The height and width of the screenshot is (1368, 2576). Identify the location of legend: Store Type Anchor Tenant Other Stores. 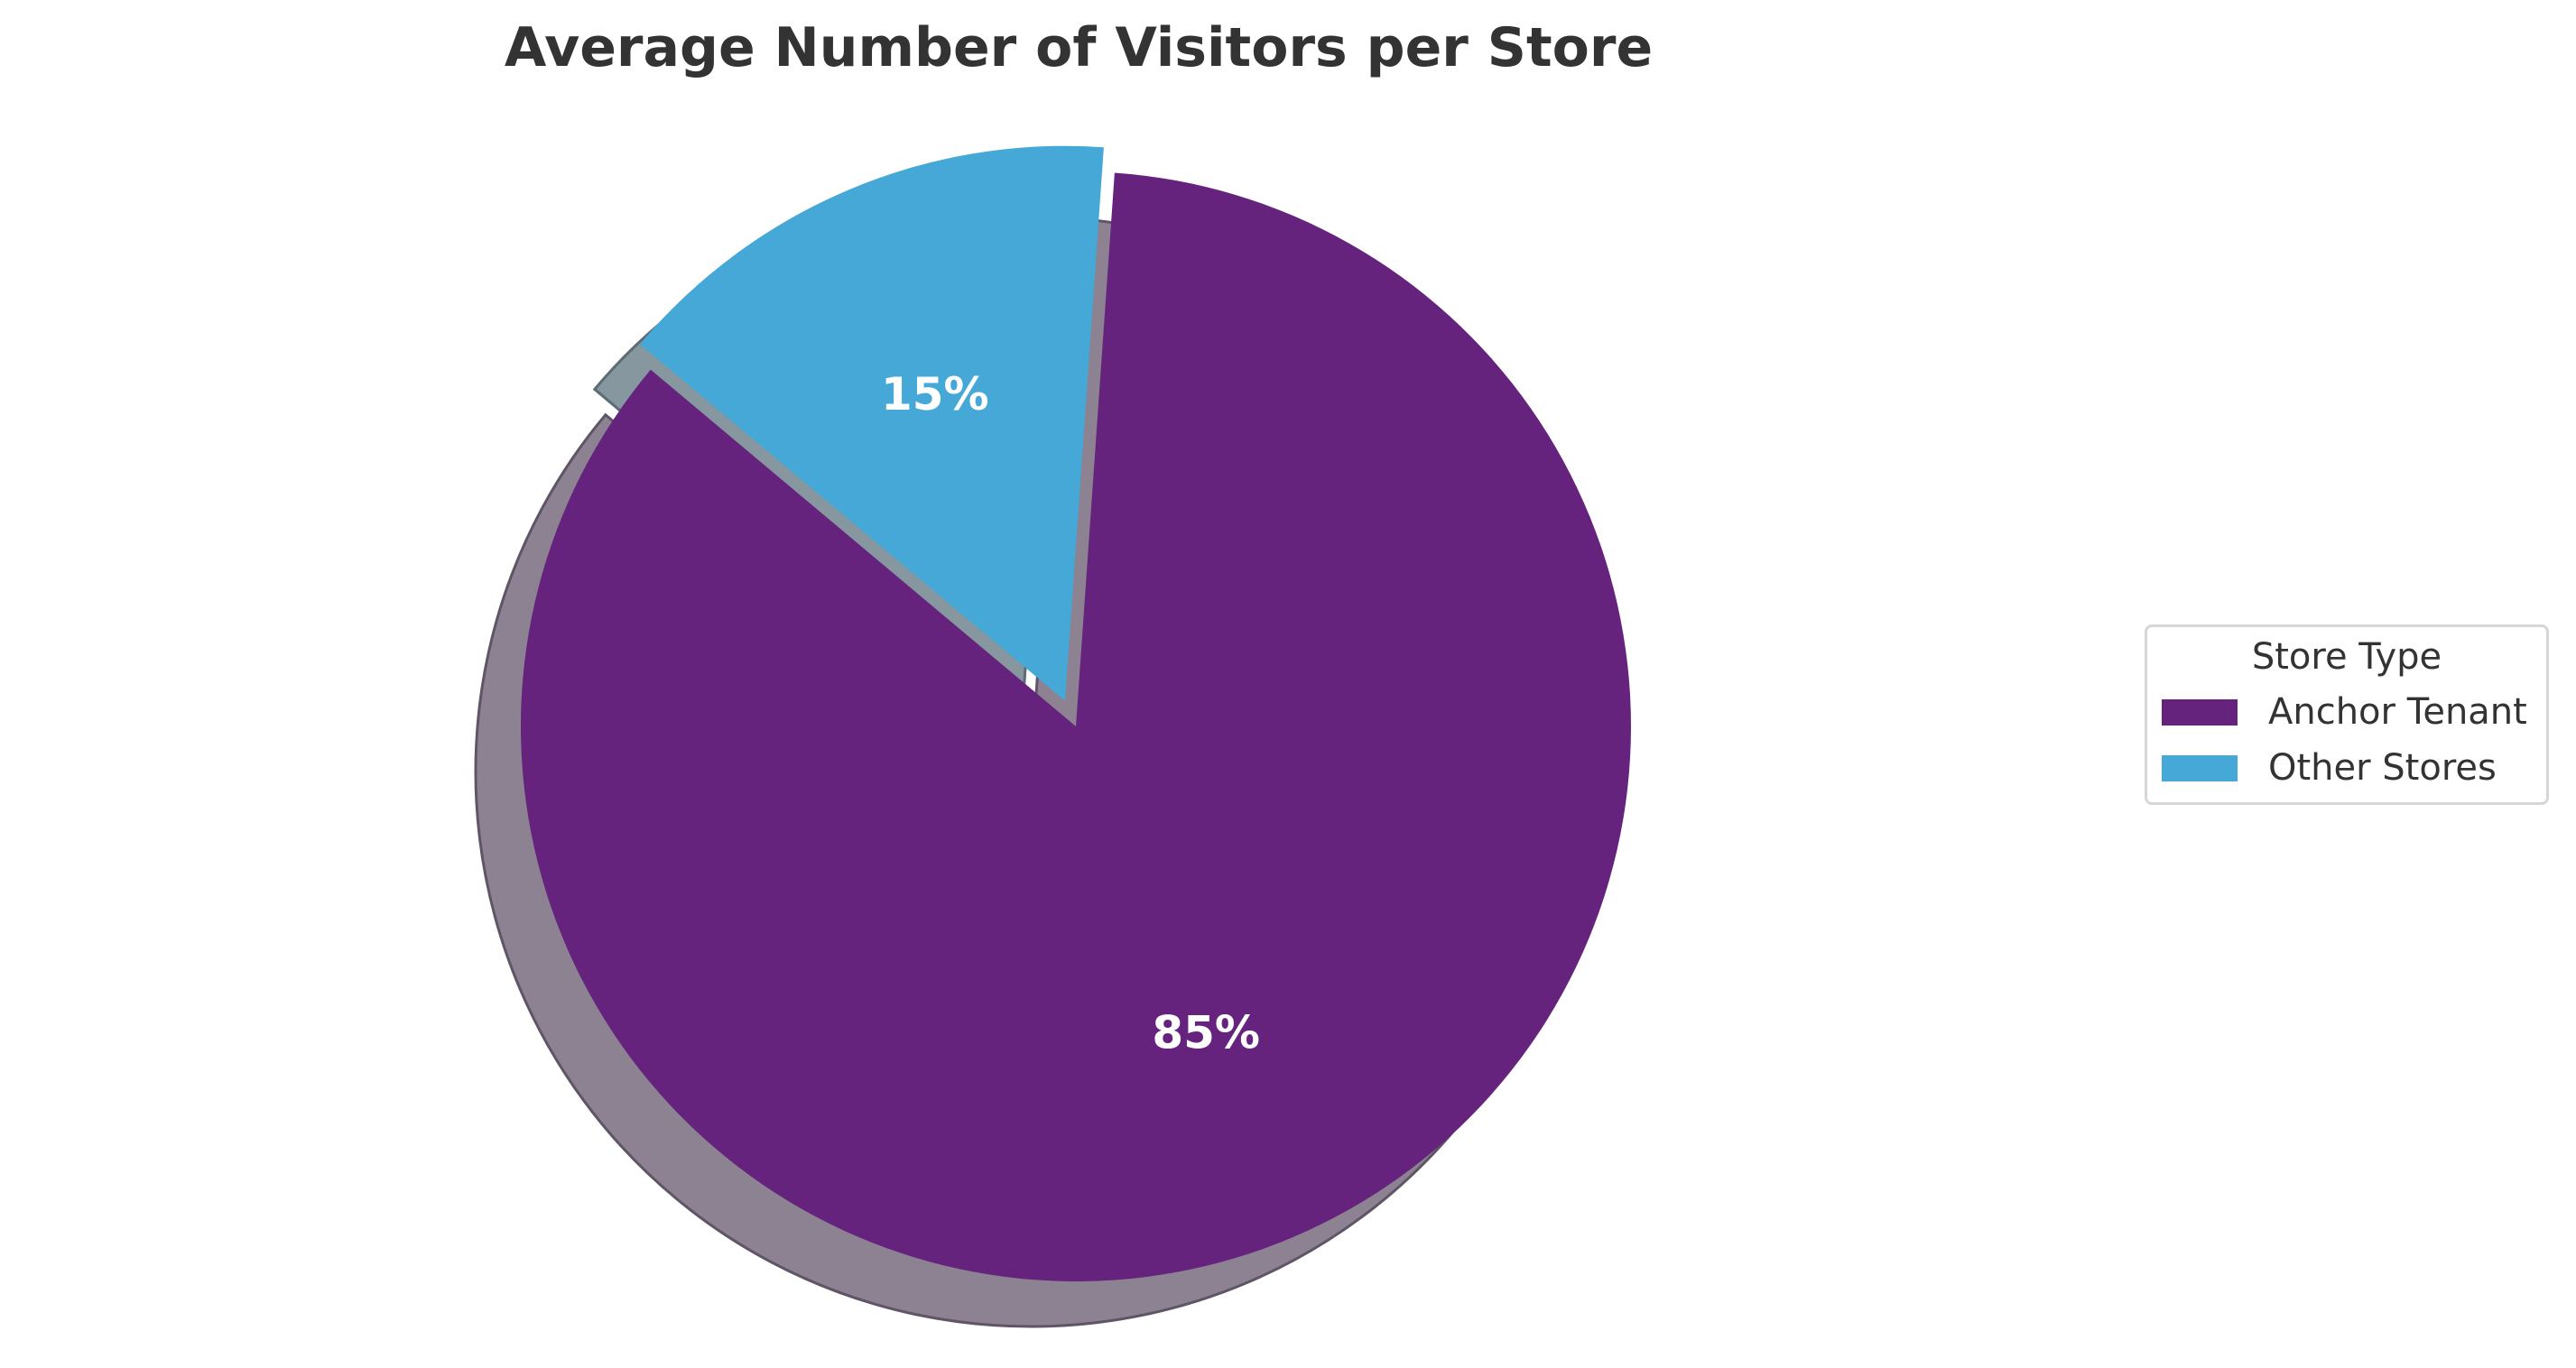
(2347, 714).